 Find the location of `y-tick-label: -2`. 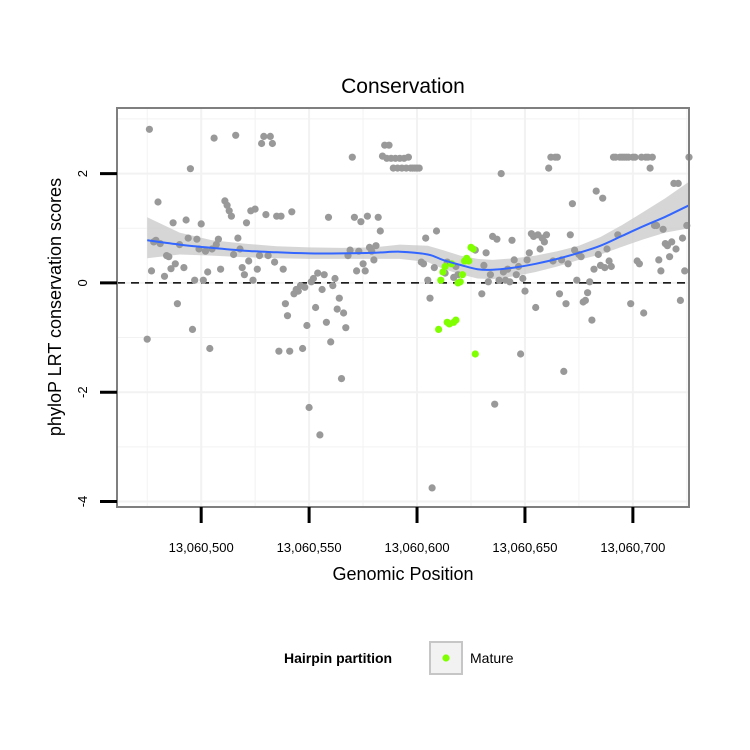

y-tick-label: -2 is located at coordinates (82, 392).